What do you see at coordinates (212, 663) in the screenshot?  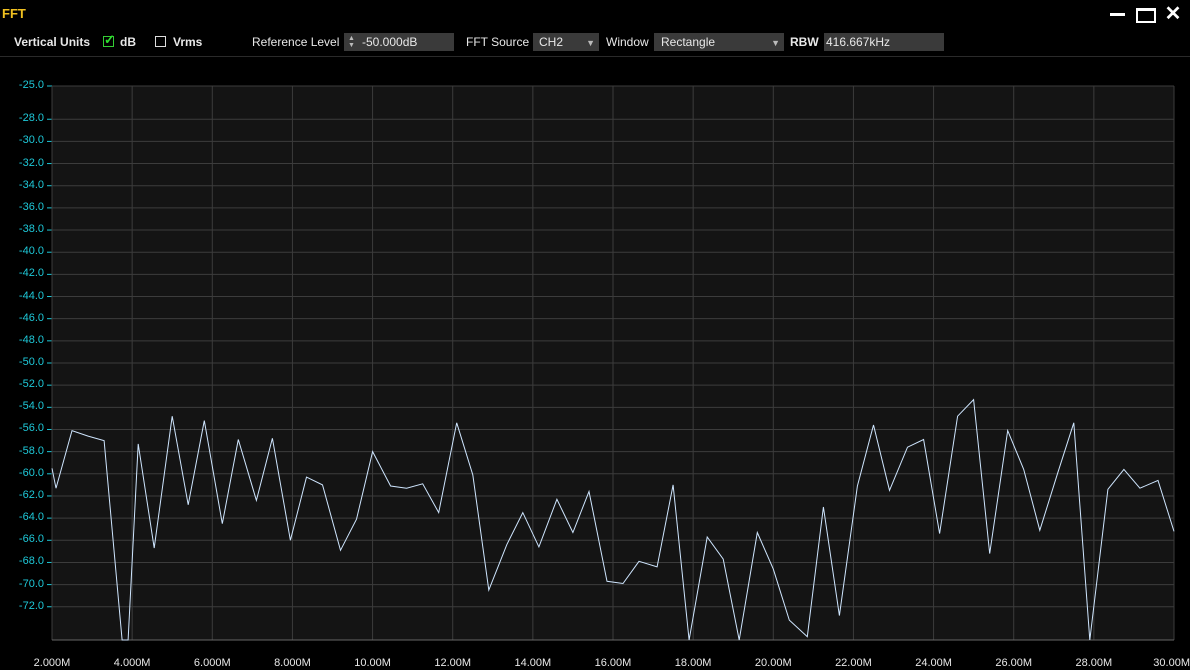 I see `x-tick-label: 6.000M` at bounding box center [212, 663].